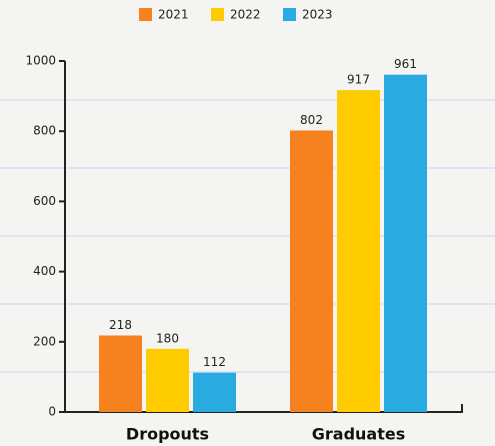 Image resolution: width=495 pixels, height=446 pixels. Describe the element at coordinates (44, 271) in the screenshot. I see `y-tick-label: 400` at that location.